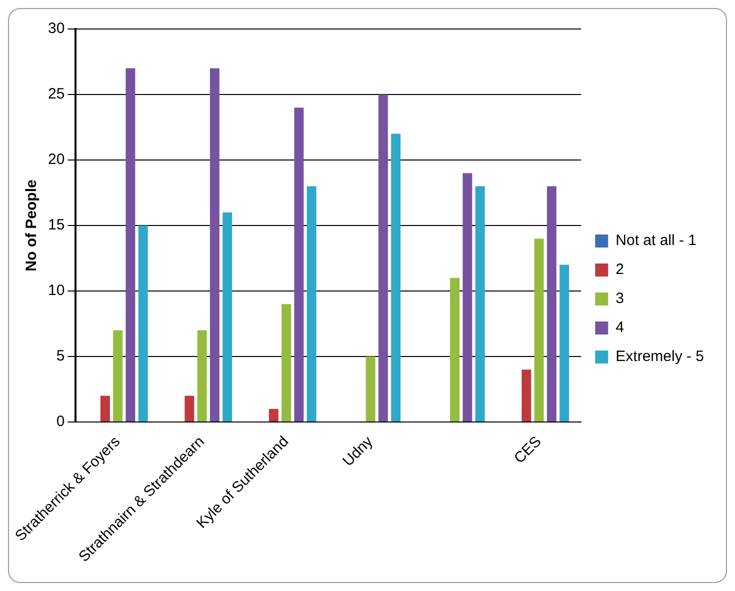  What do you see at coordinates (660, 357) in the screenshot?
I see `legend-label: Extremely - 5` at bounding box center [660, 357].